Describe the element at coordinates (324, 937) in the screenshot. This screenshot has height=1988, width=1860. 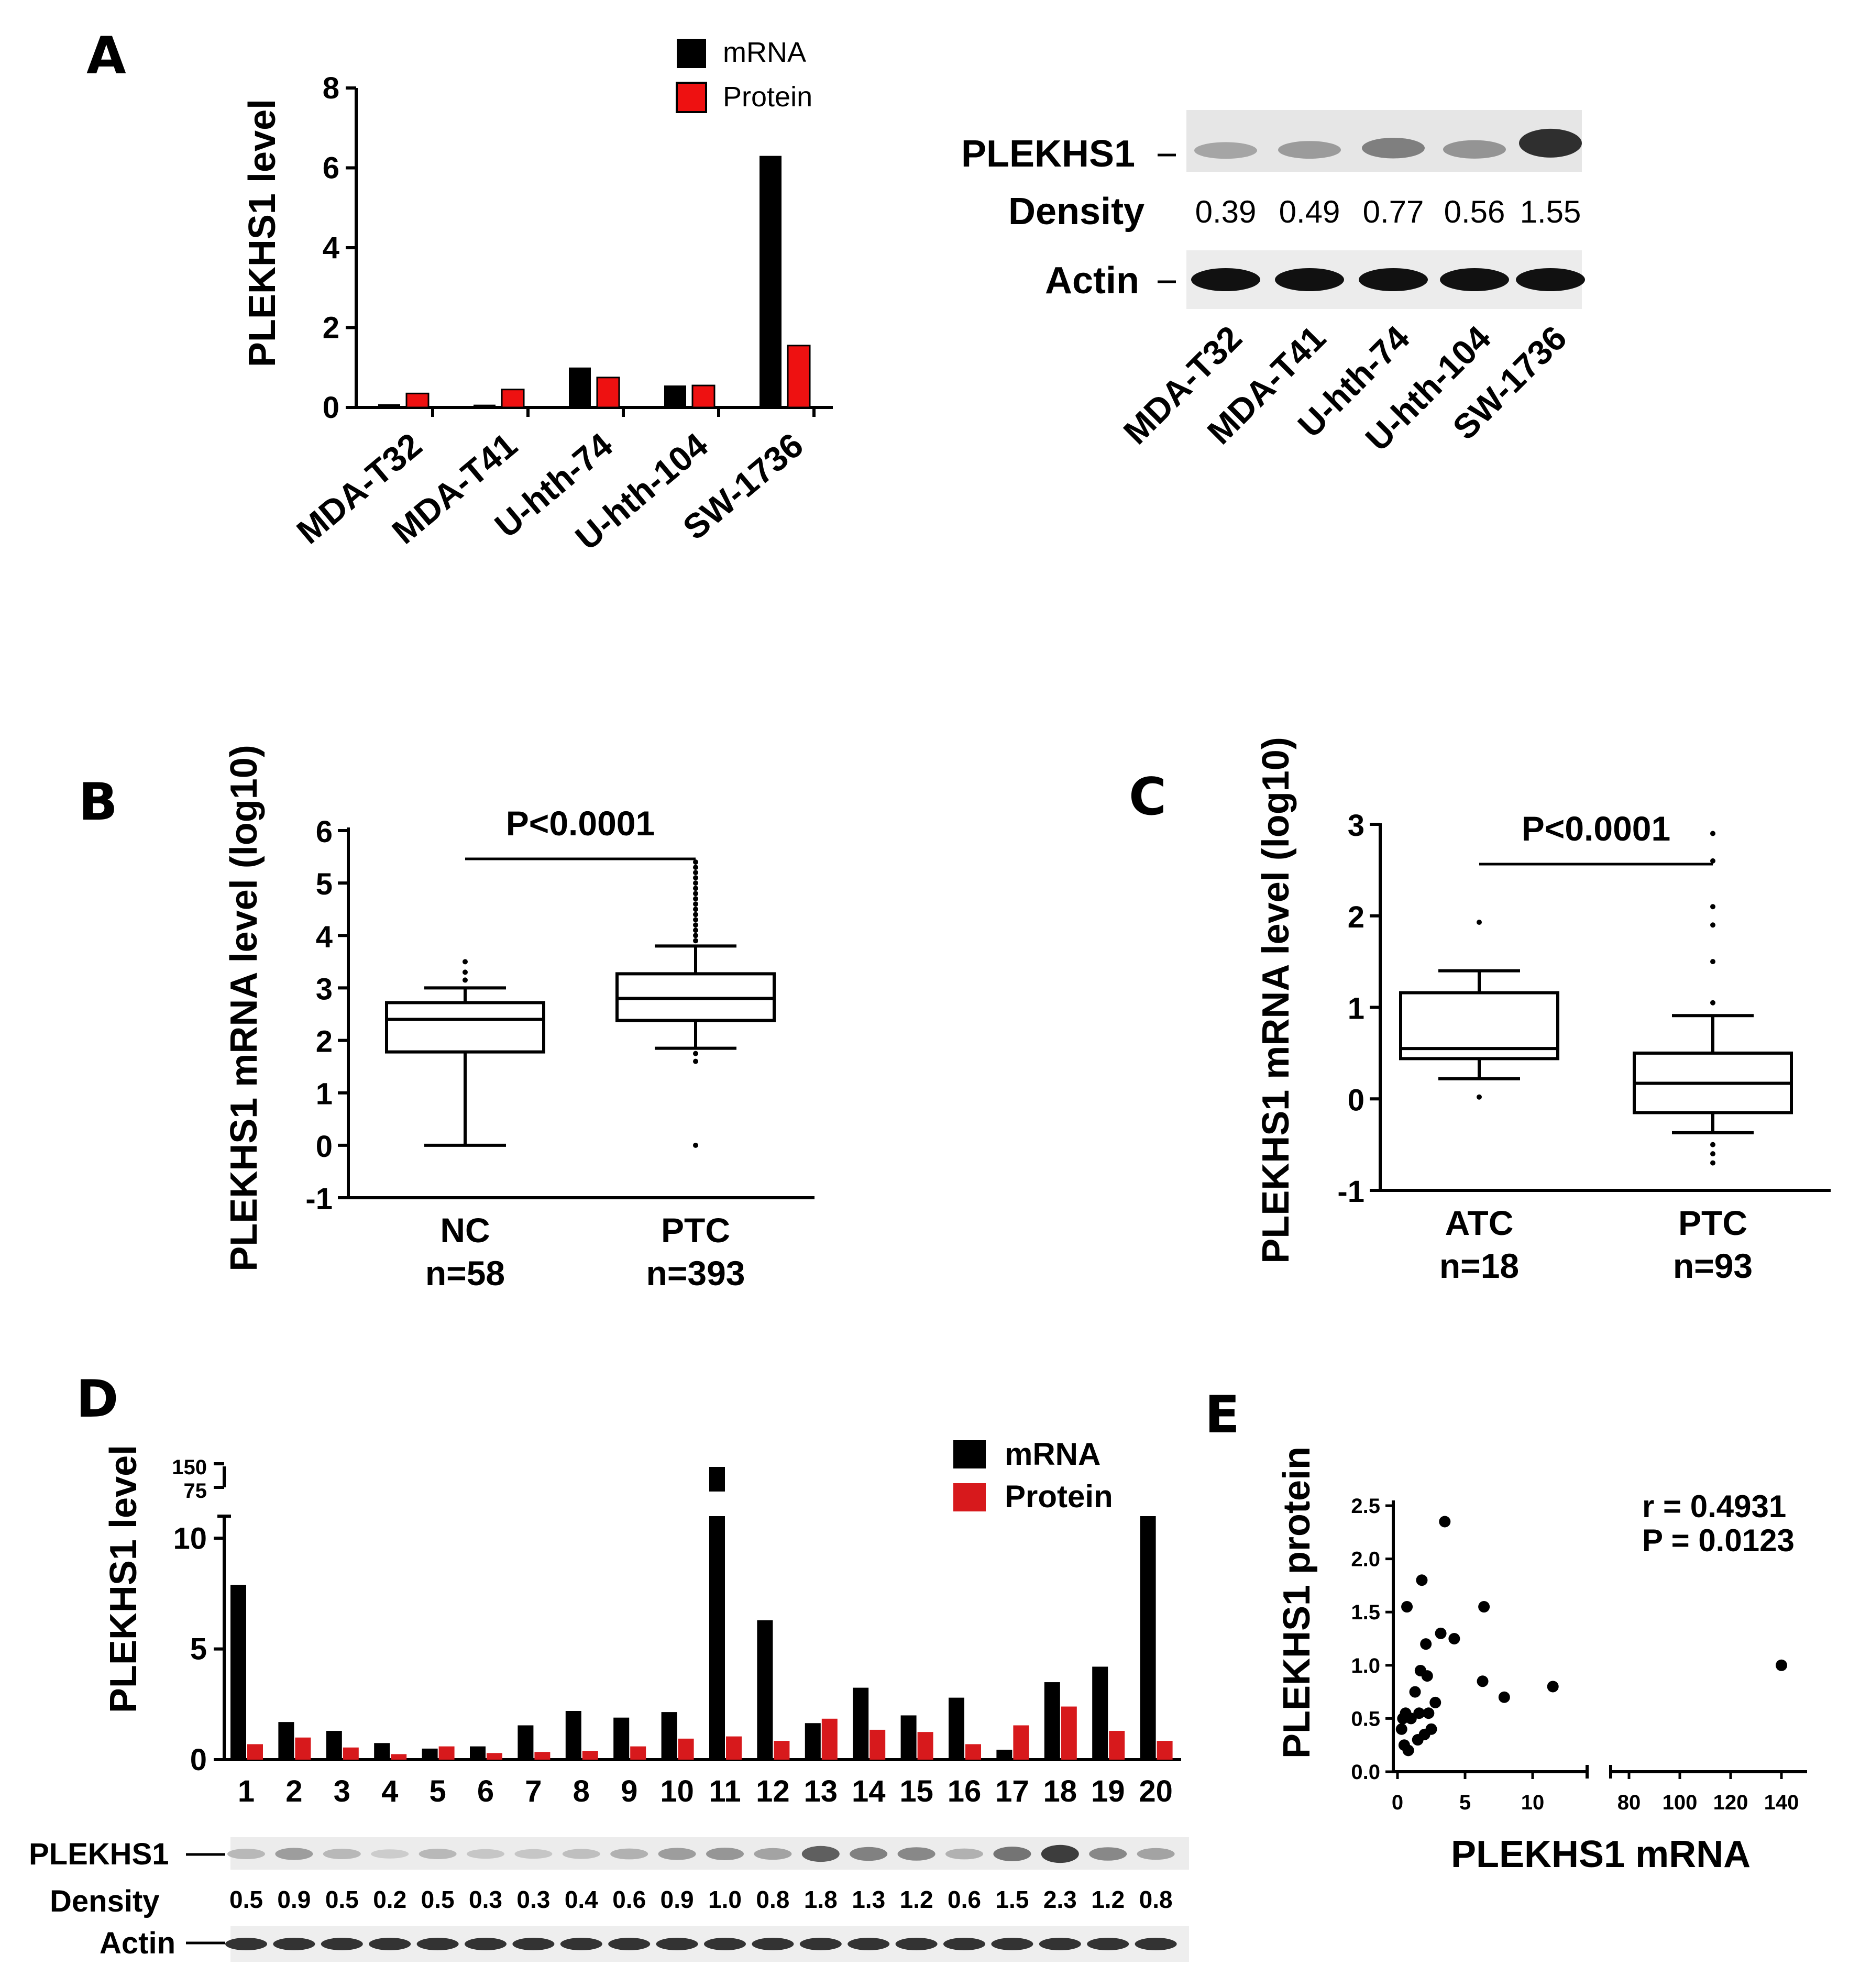
I see `panel-b-y-tick-label: 4` at that location.